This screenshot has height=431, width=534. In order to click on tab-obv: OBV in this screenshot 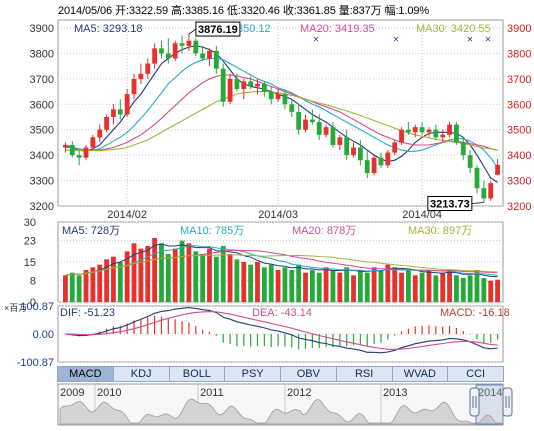, I will do `click(309, 374)`.